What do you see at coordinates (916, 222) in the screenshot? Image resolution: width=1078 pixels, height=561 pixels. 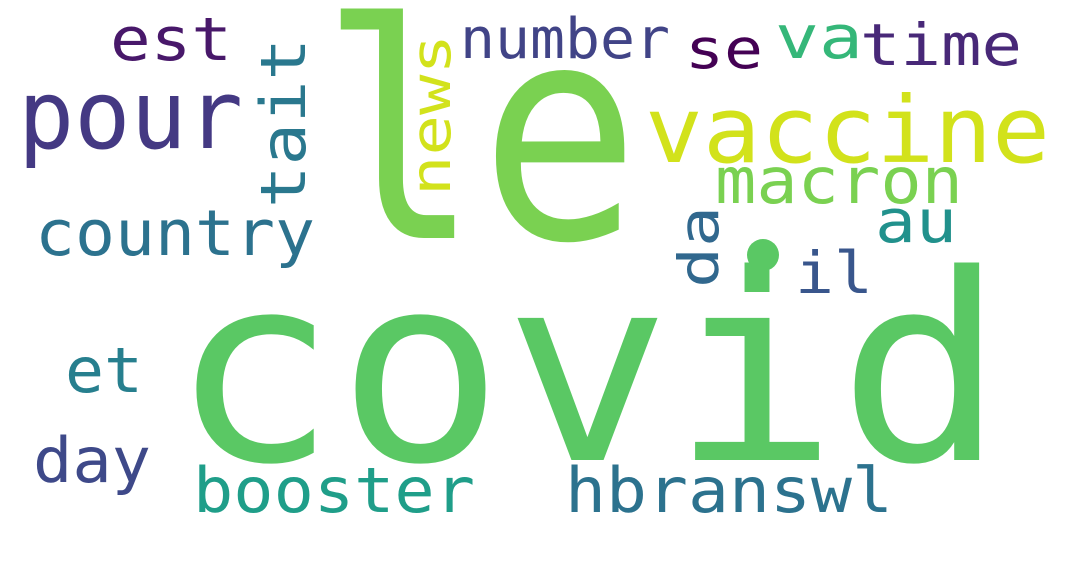 I see `word-au: au` at bounding box center [916, 222].